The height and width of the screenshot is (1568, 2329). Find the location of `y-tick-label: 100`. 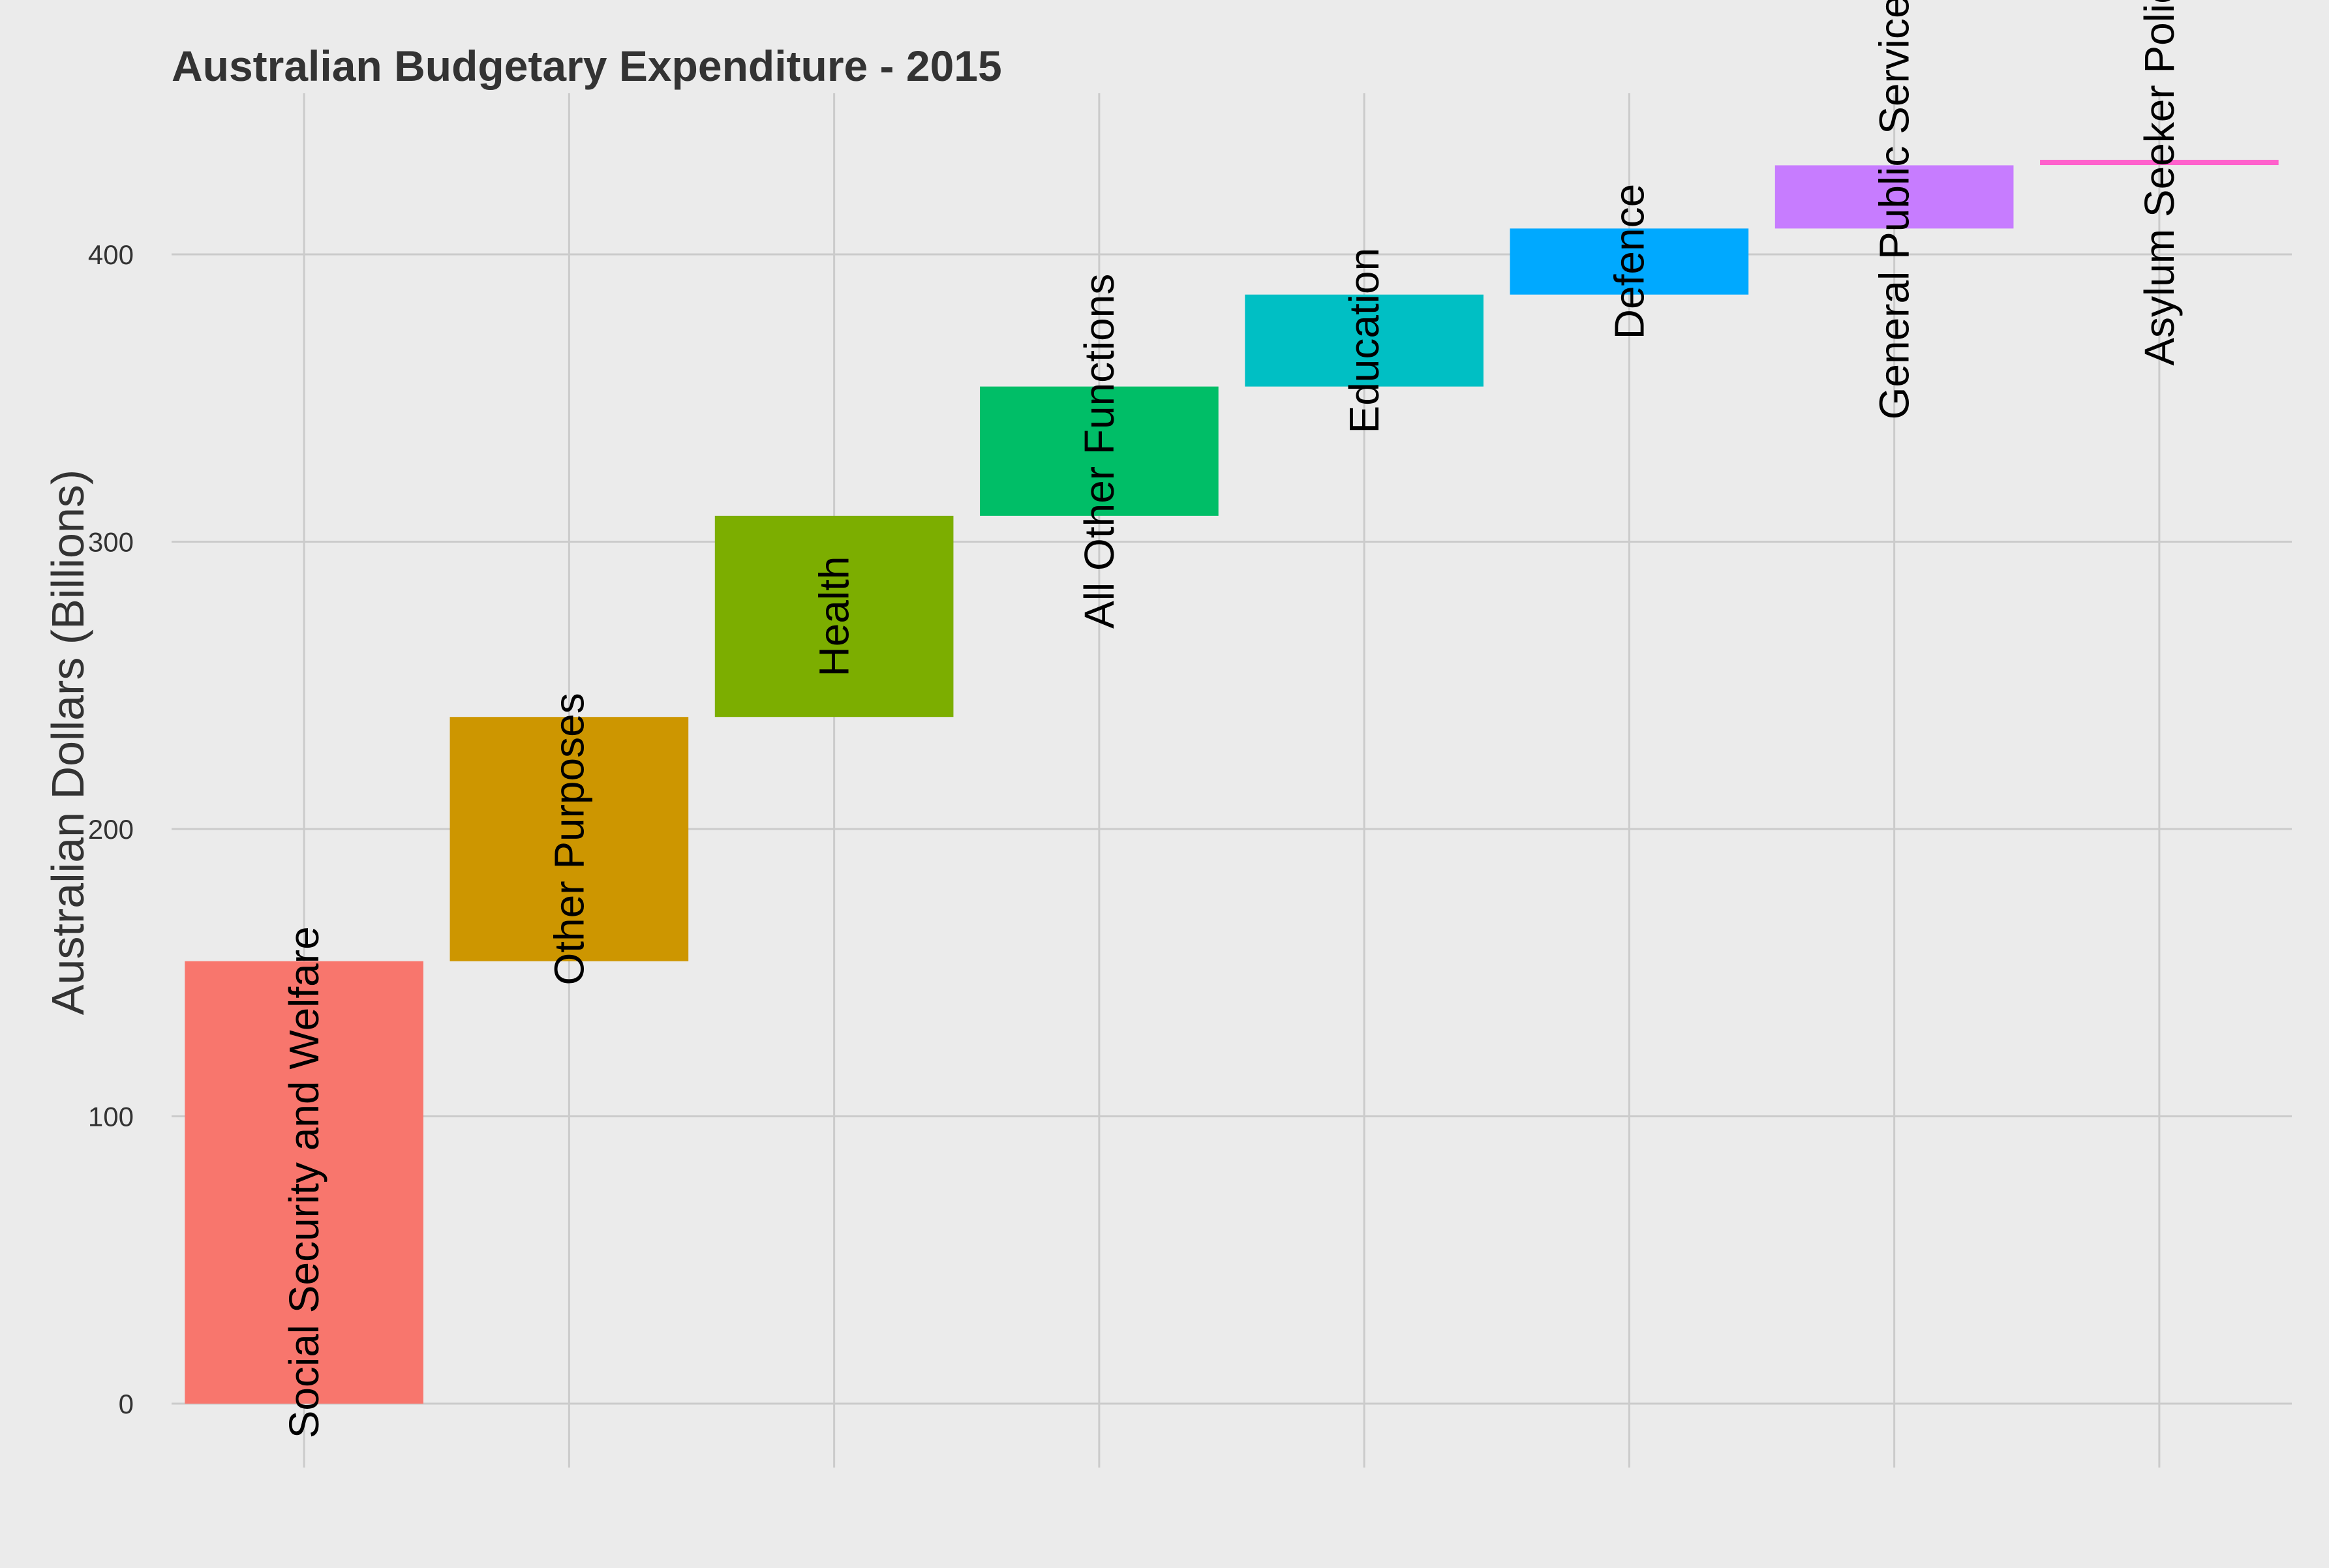

y-tick-label: 100 is located at coordinates (111, 1117).